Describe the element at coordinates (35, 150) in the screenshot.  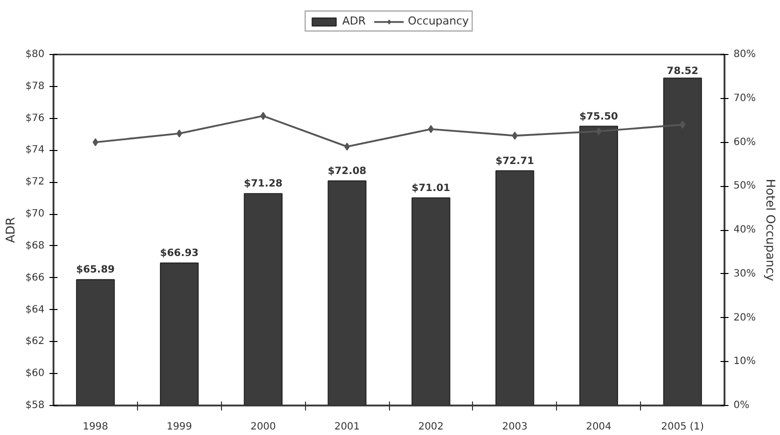
I see `y-tick-label: $74` at that location.